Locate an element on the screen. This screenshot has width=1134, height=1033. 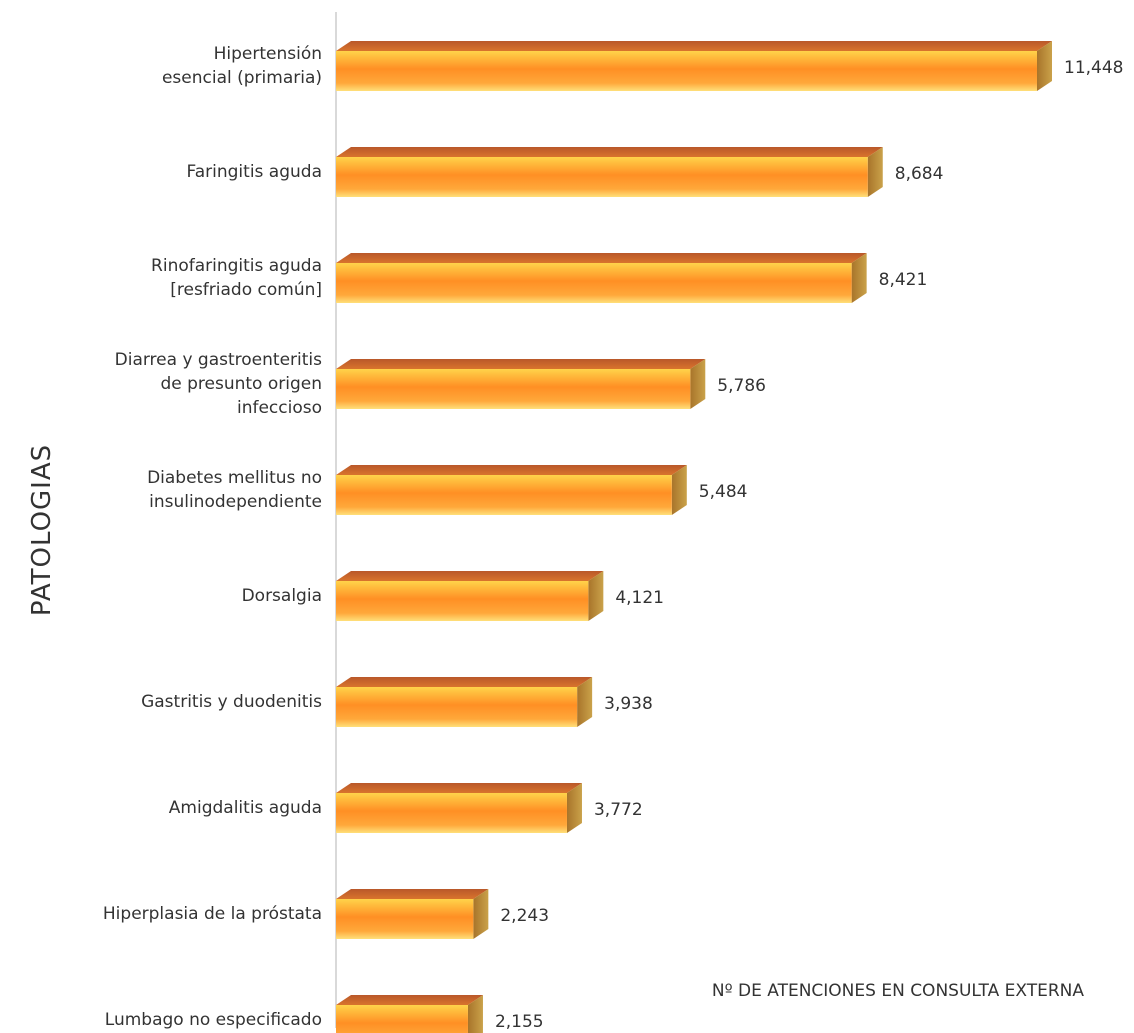
data-label: 2,155 is located at coordinates (519, 1022).